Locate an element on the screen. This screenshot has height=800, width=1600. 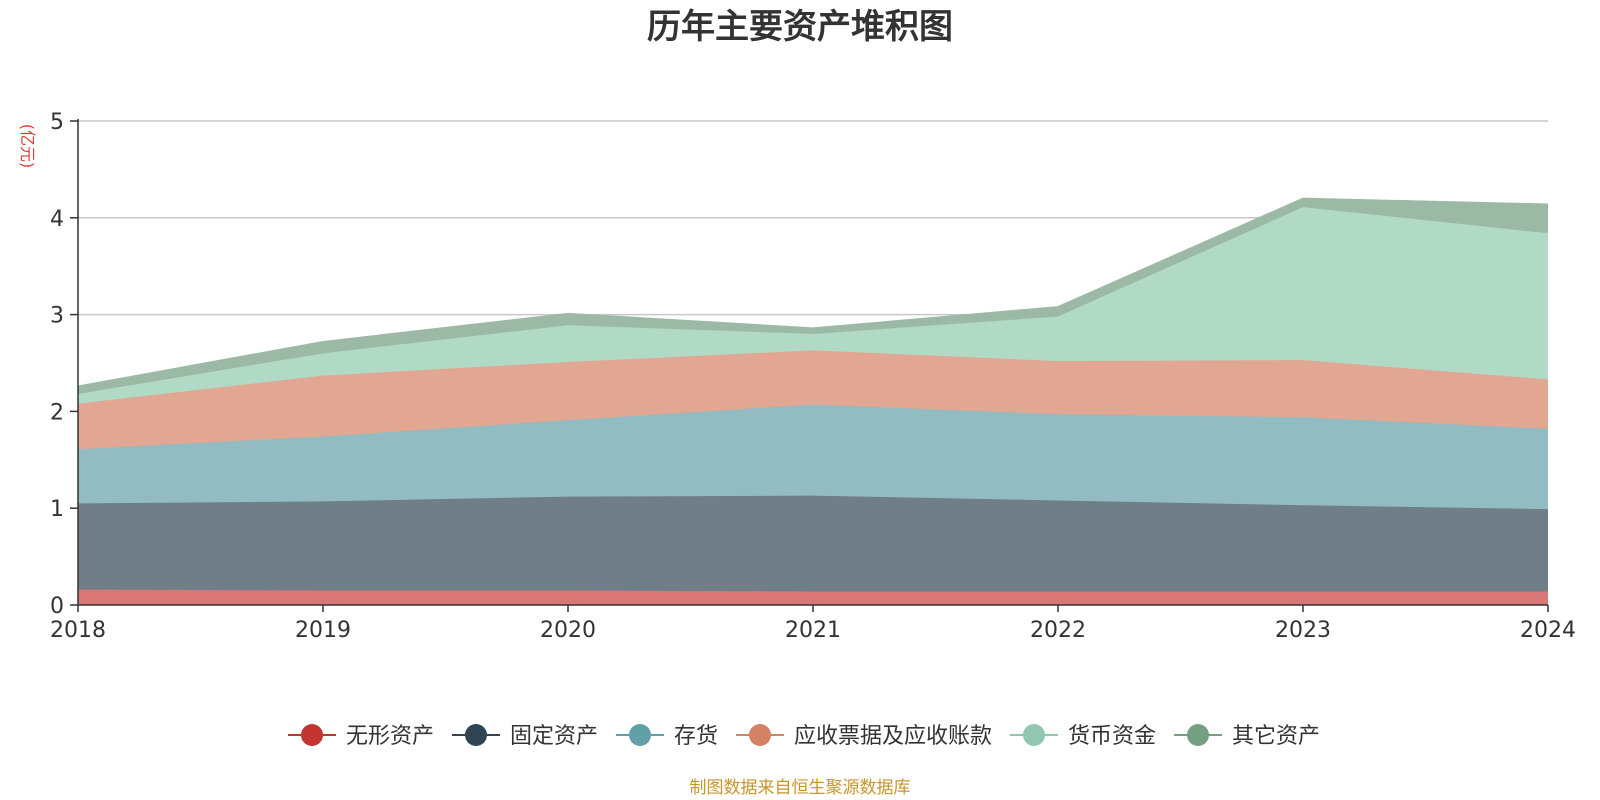
area-无形资产 is located at coordinates (813, 597).